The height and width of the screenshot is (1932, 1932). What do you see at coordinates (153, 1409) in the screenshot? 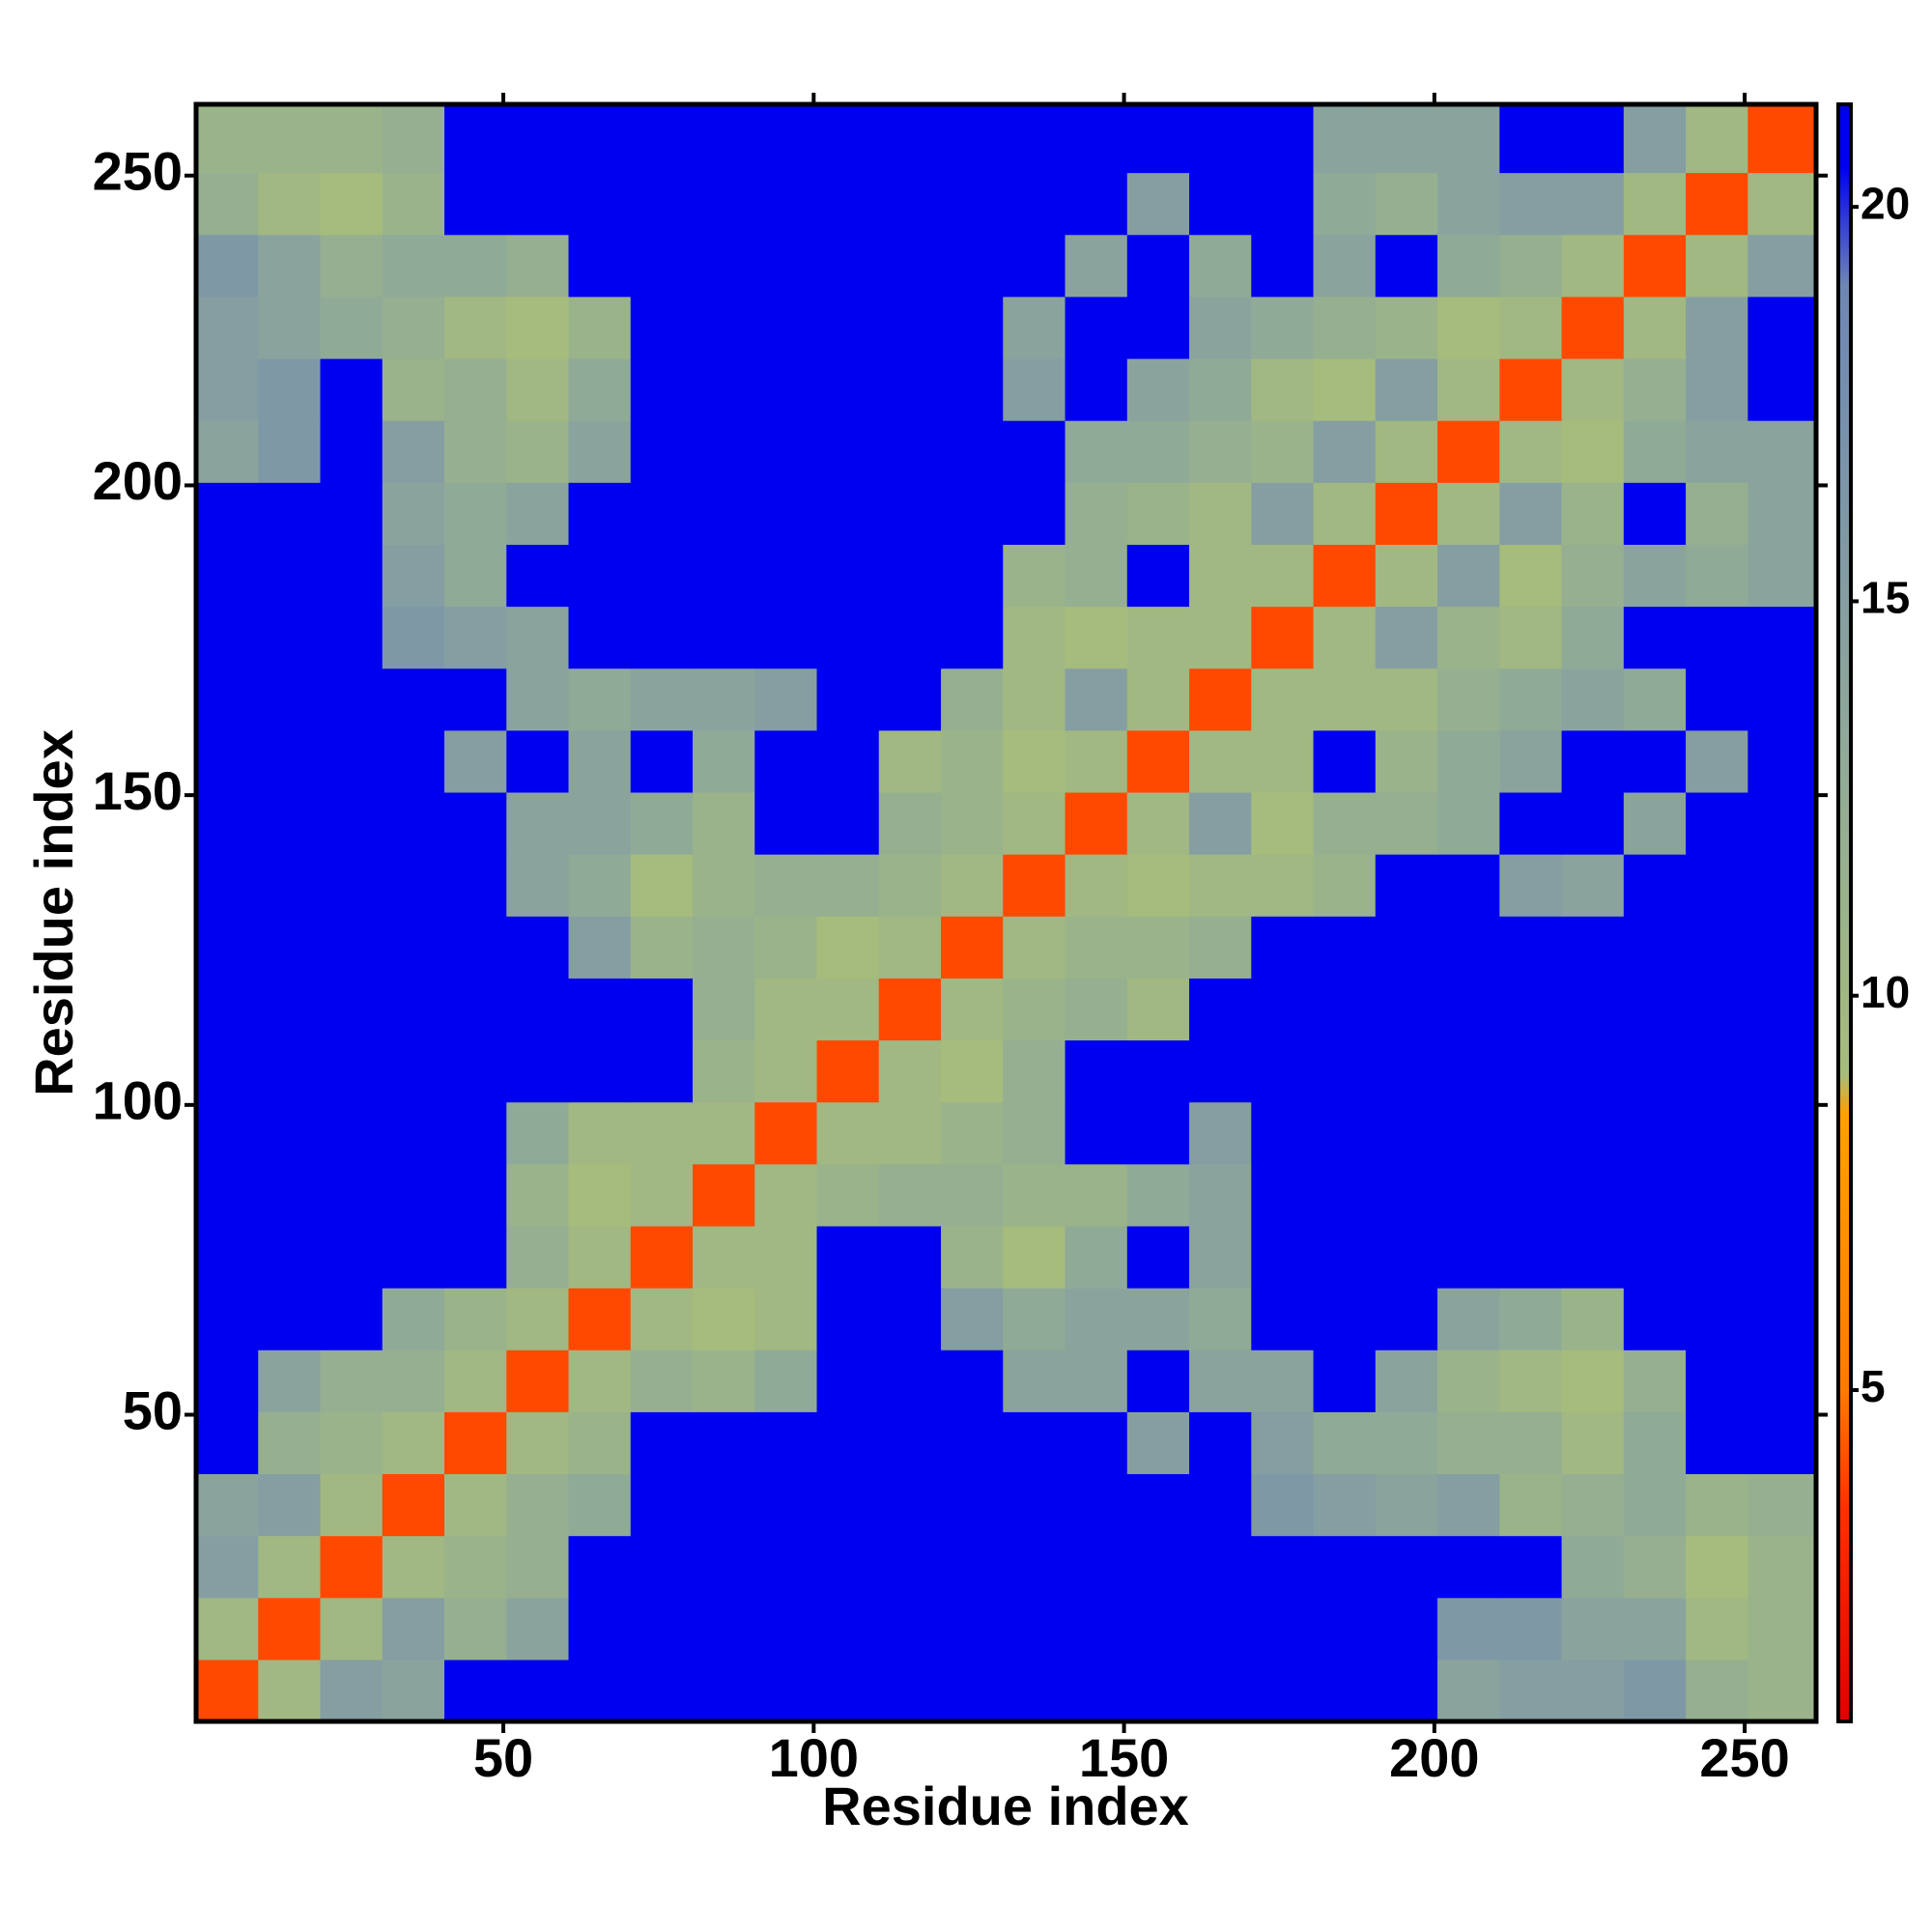
I see `y-tick-label: 50` at bounding box center [153, 1409].